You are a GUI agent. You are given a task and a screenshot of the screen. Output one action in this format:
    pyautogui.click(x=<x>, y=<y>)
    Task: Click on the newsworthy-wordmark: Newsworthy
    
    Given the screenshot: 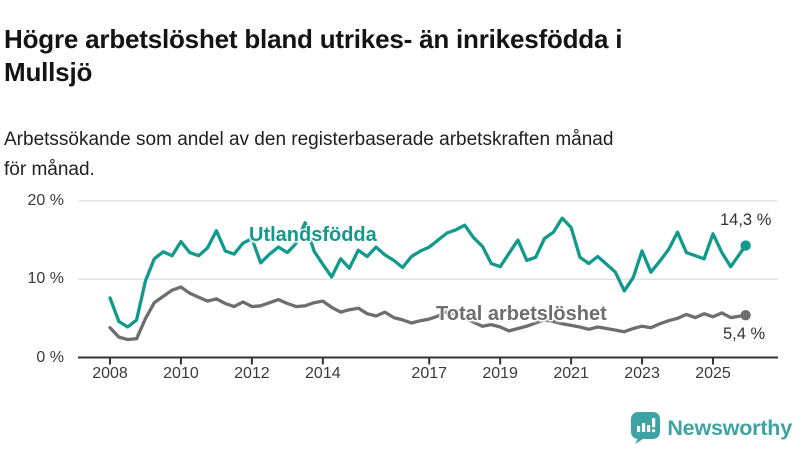 What is the action you would take?
    pyautogui.click(x=729, y=427)
    